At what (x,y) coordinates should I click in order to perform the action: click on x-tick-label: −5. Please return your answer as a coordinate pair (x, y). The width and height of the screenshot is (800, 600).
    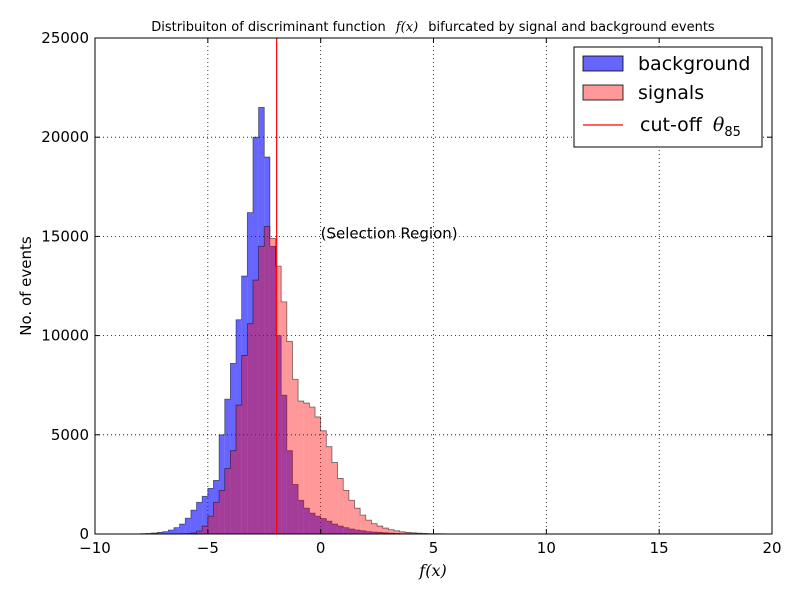
    Looking at the image, I should click on (208, 548).